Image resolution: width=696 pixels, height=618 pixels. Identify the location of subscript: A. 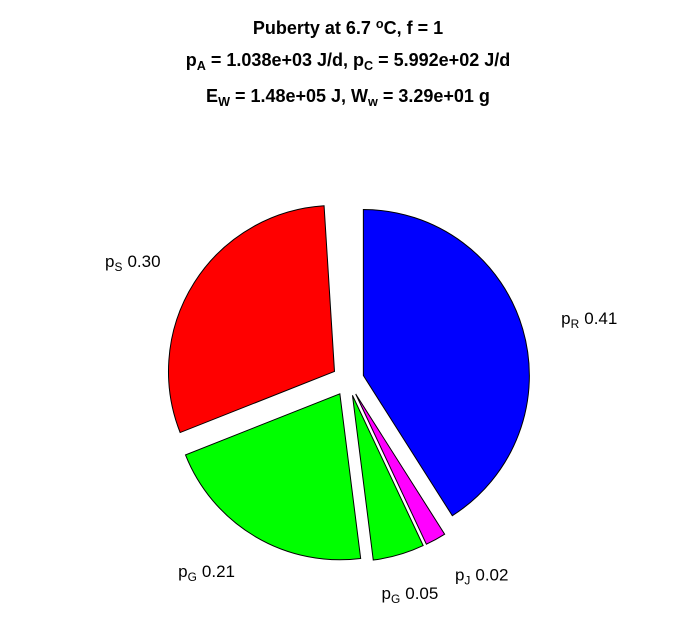
(201, 66).